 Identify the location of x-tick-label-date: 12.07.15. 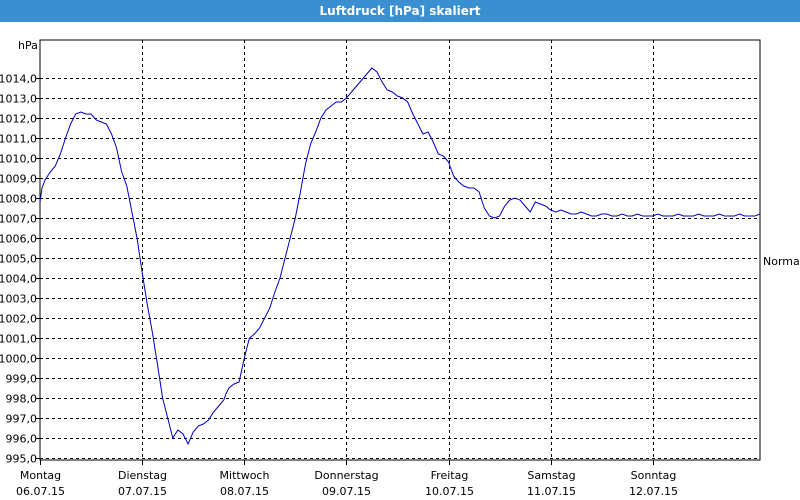
(653, 491).